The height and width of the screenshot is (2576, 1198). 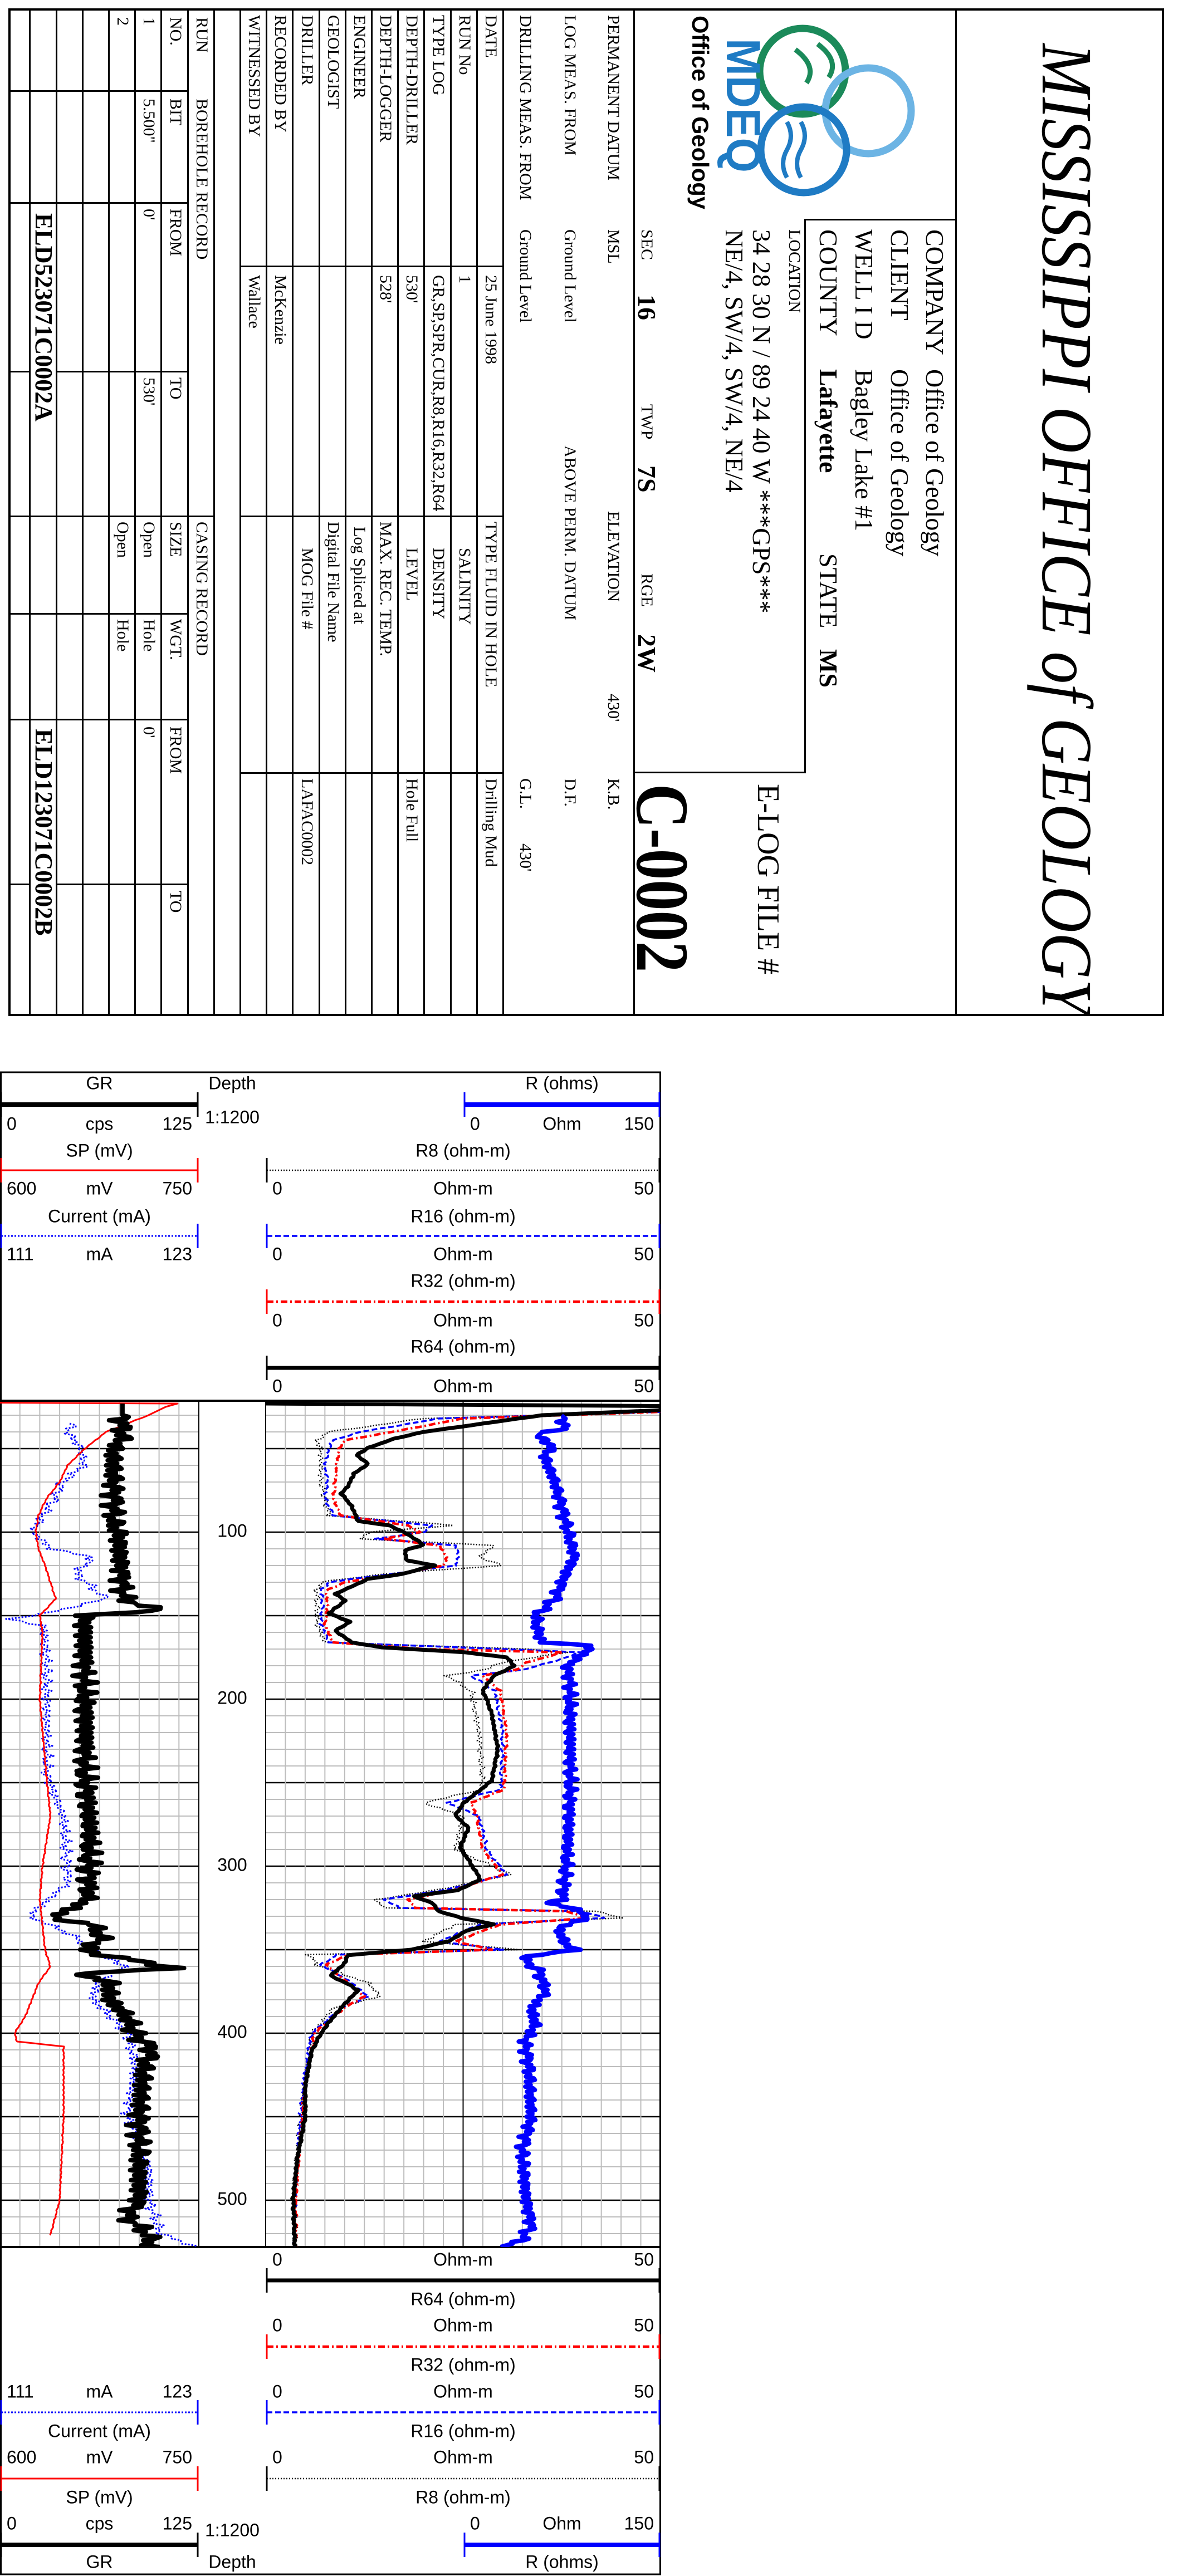 I want to click on twp-label: TWP, so click(x=647, y=422).